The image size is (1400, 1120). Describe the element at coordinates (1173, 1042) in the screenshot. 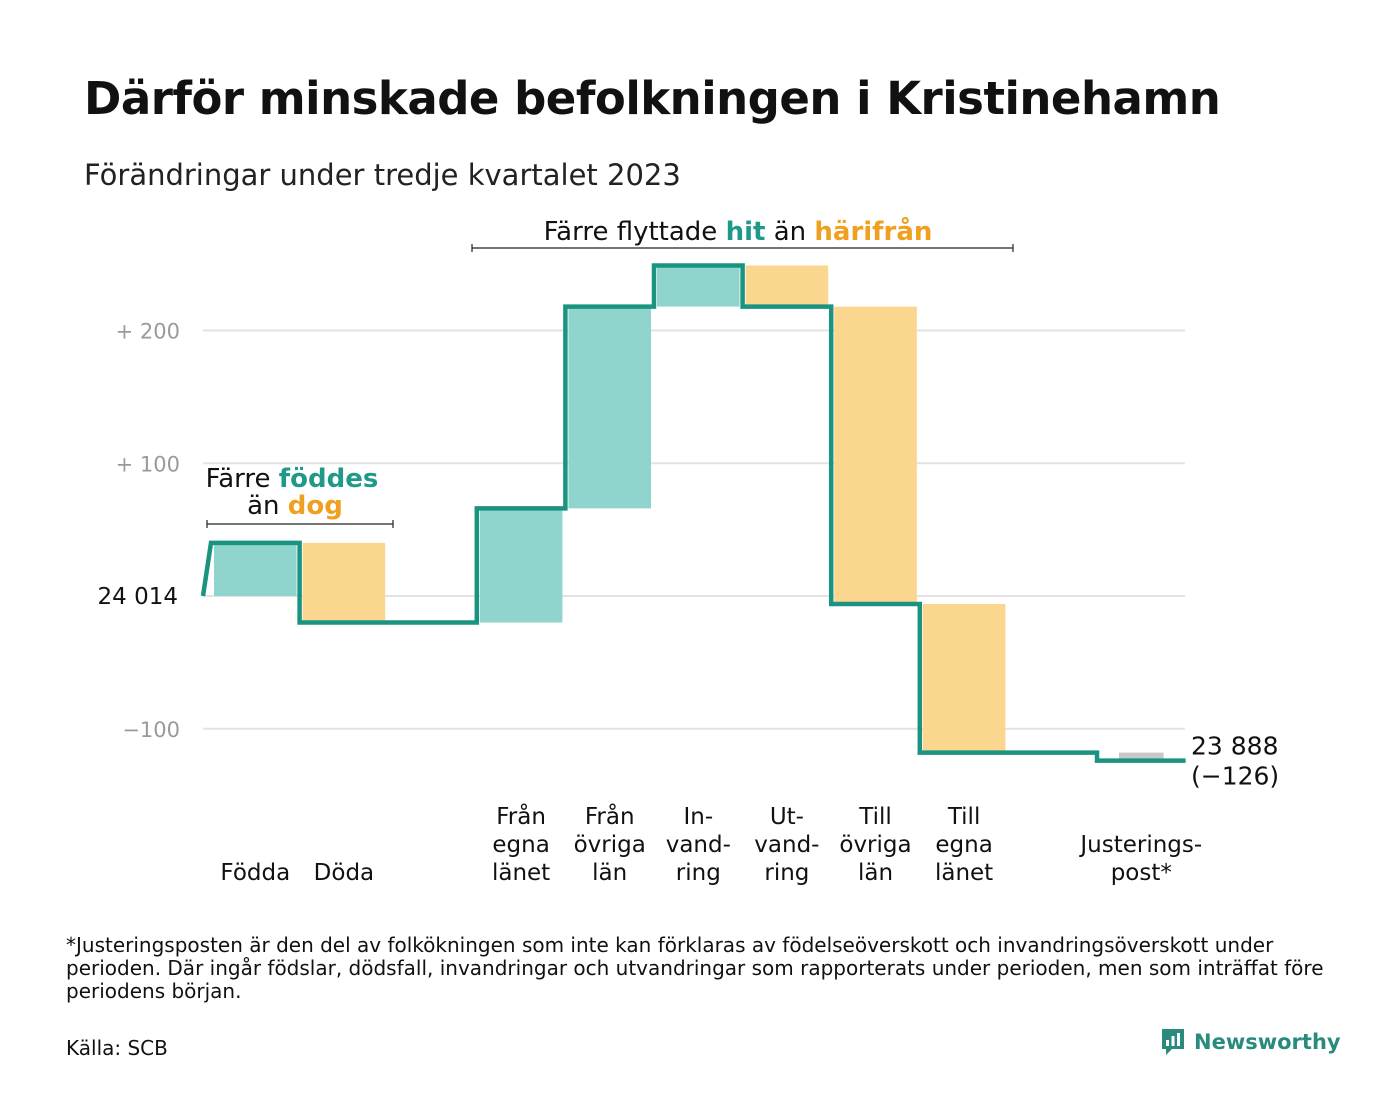

I see `bar-chart-speech-bubble-icon` at that location.